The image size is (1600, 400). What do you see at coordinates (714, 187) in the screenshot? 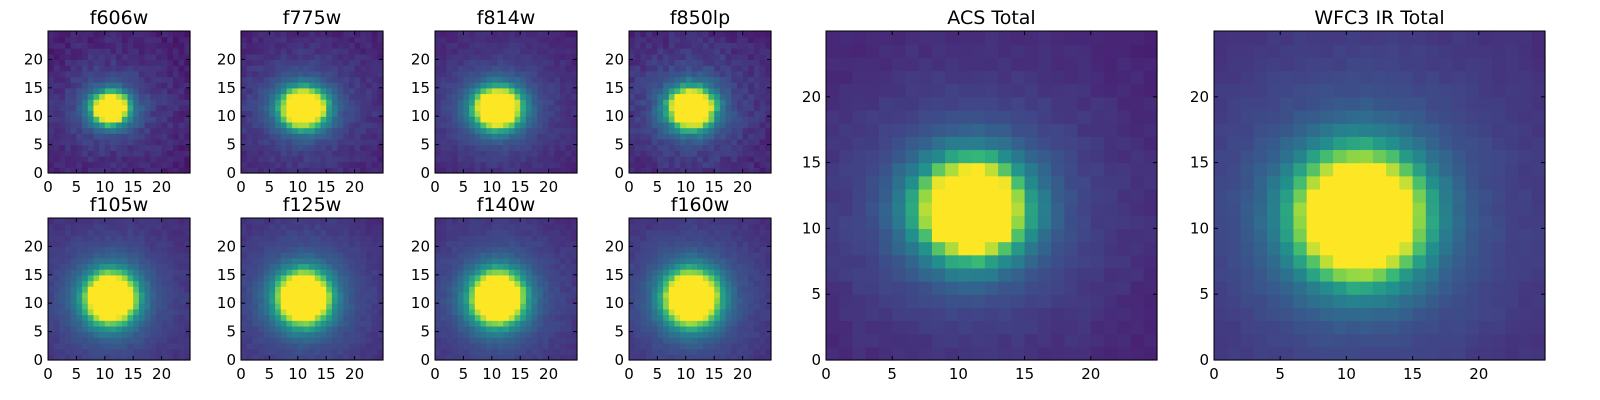
I see `x-tick-label: 15` at bounding box center [714, 187].